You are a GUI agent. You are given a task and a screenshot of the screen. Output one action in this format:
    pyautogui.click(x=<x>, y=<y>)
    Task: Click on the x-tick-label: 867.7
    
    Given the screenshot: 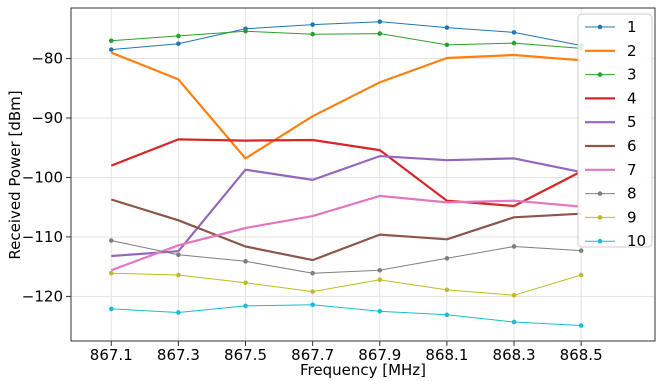 What is the action you would take?
    pyautogui.click(x=312, y=355)
    